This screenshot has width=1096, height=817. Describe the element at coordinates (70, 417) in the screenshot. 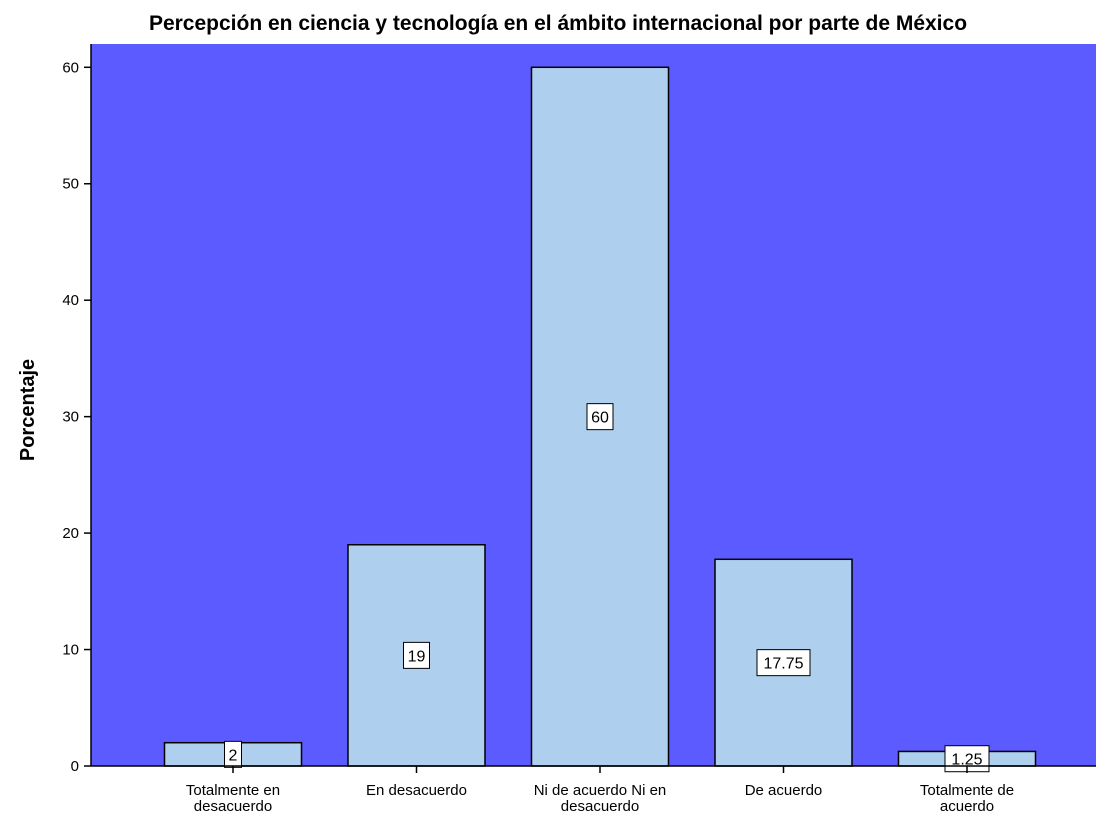

I see `y-tick-label: 30` at that location.